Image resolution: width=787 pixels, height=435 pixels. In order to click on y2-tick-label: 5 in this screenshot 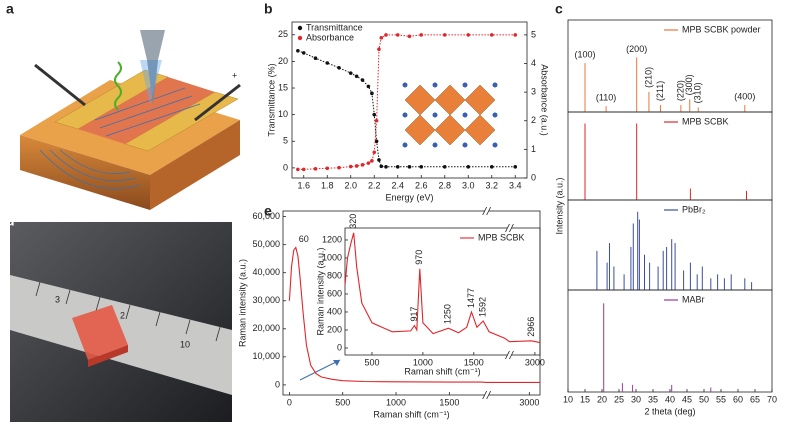, I will do `click(533, 34)`.